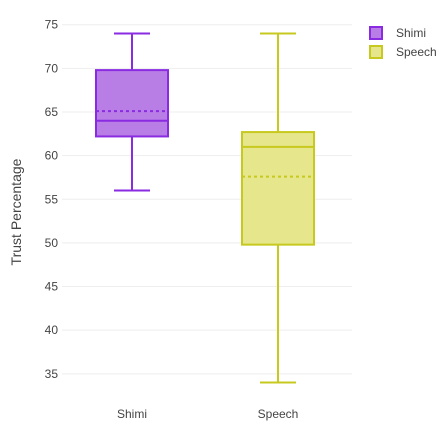  Describe the element at coordinates (52, 243) in the screenshot. I see `y-tick-label-50: 50` at that location.